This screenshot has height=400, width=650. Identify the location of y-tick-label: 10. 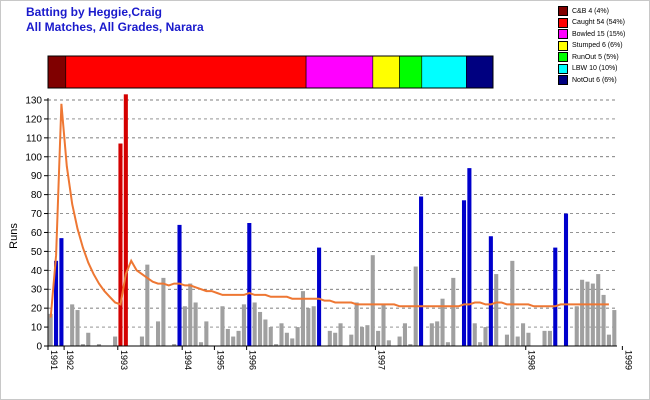
(37, 328).